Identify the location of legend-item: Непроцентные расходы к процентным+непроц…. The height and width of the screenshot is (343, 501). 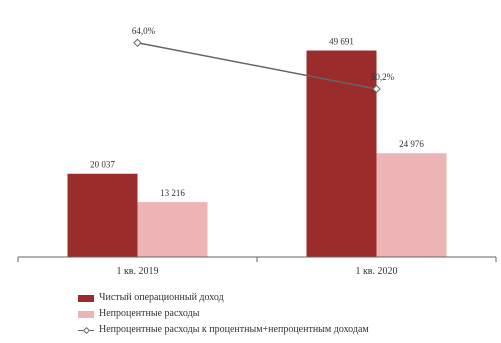
(223, 330).